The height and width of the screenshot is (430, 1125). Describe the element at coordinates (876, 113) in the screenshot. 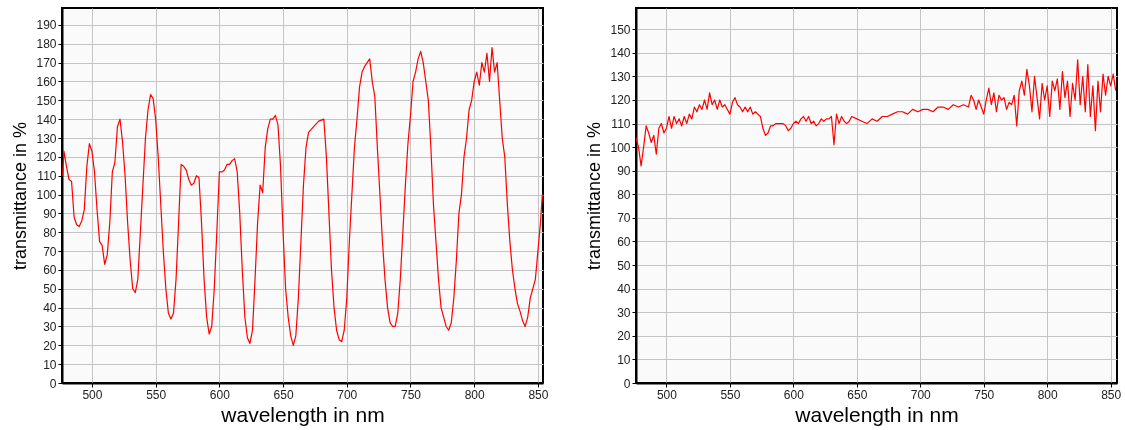

I see `line-series` at that location.